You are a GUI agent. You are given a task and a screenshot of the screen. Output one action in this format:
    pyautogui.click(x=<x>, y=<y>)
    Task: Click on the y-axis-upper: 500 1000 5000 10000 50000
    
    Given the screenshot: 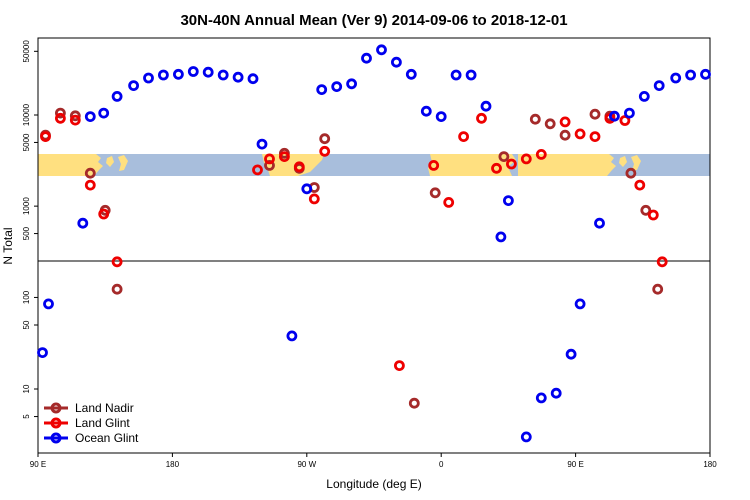 What is the action you would take?
    pyautogui.click(x=30, y=140)
    